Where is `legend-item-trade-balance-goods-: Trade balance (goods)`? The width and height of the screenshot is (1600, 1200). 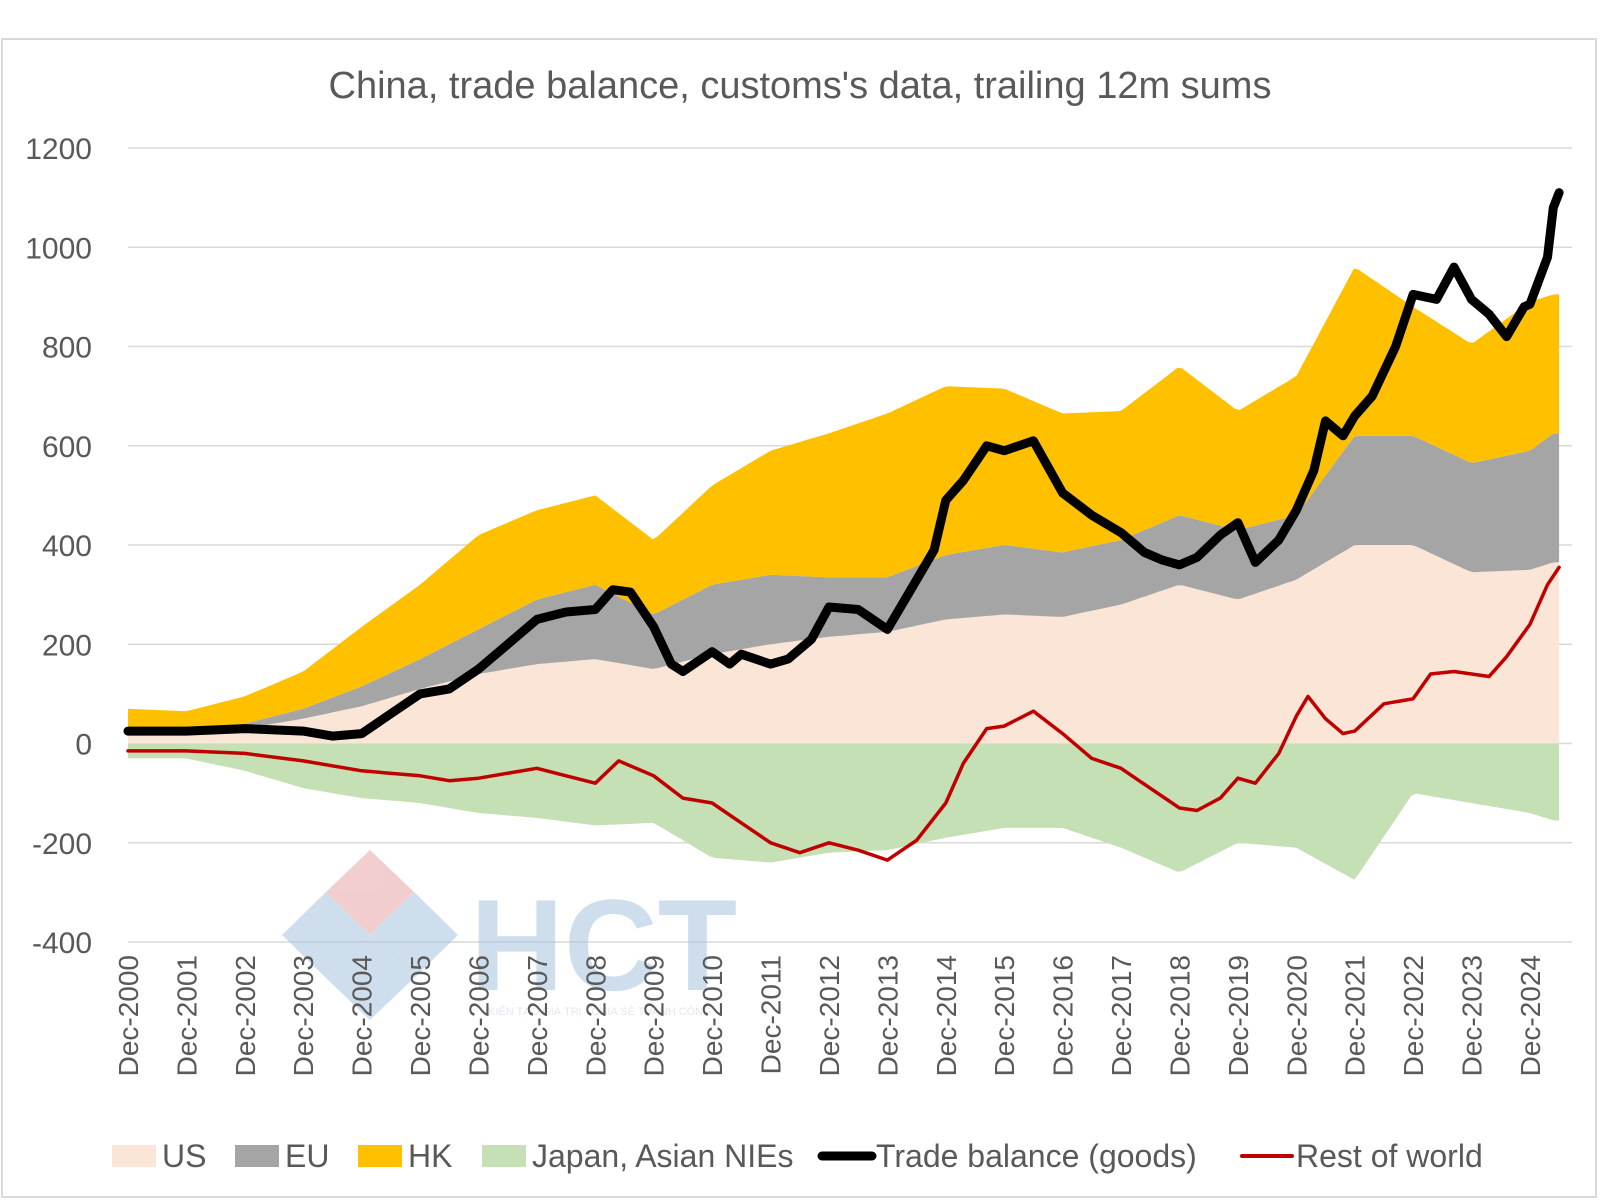
legend-item-trade-balance-goods-: Trade balance (goods) is located at coordinates (1007, 1156).